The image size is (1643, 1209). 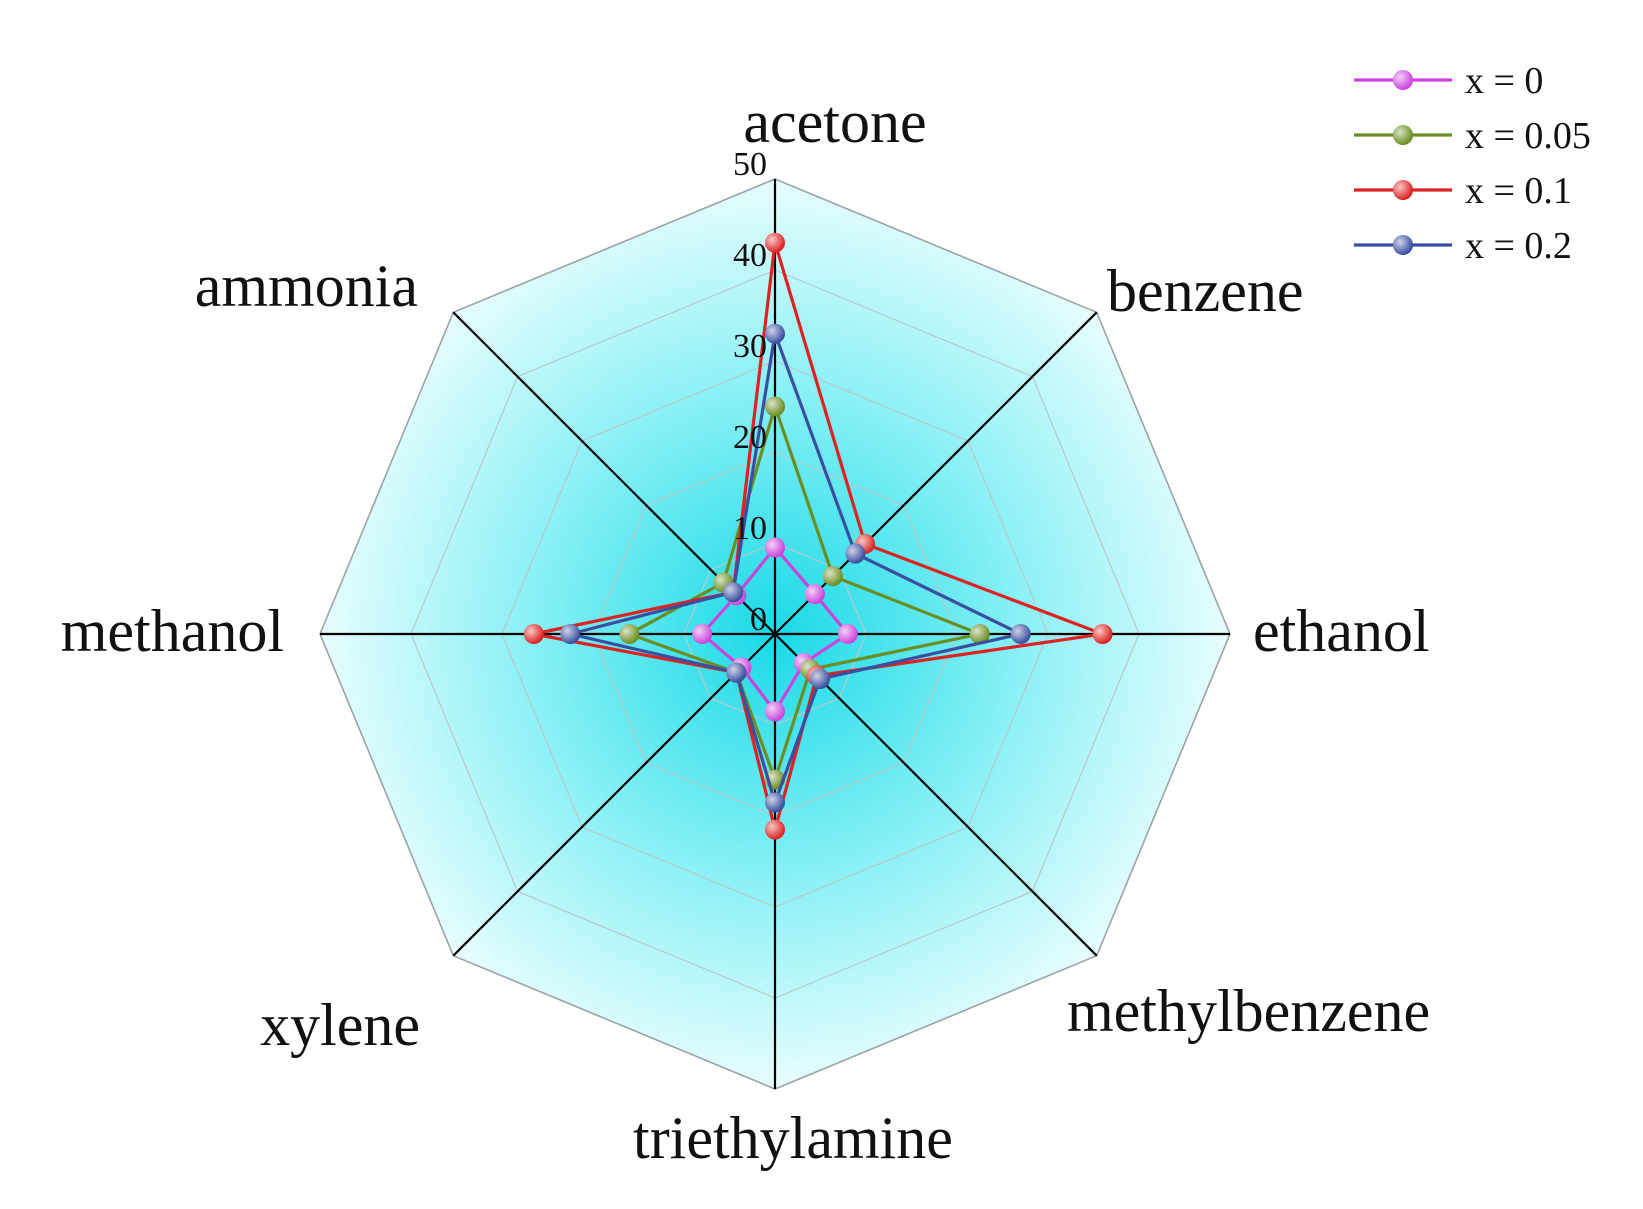 What do you see at coordinates (775, 547) in the screenshot?
I see `series-0-point-shine-acetone` at bounding box center [775, 547].